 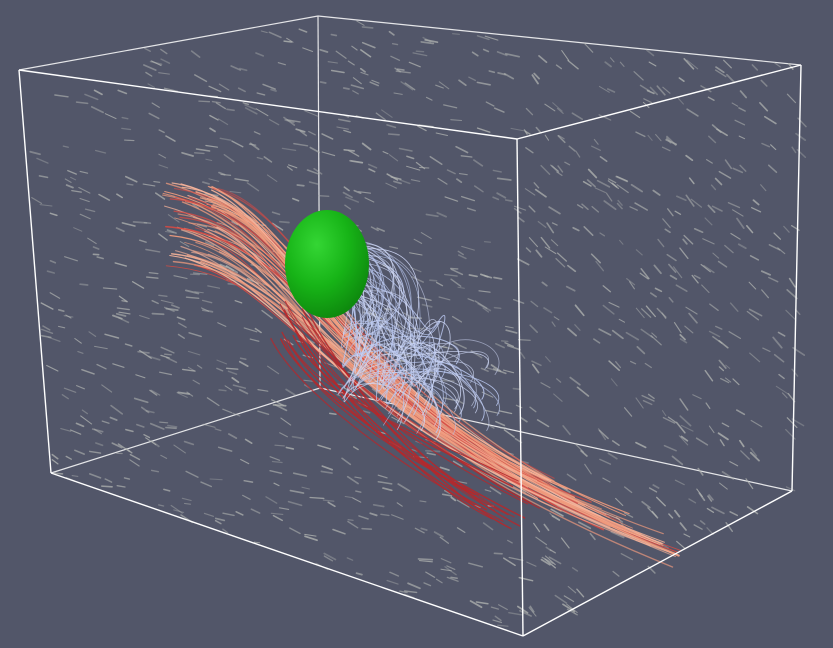 What do you see at coordinates (327, 264) in the screenshot?
I see `sphere-obstacle` at bounding box center [327, 264].